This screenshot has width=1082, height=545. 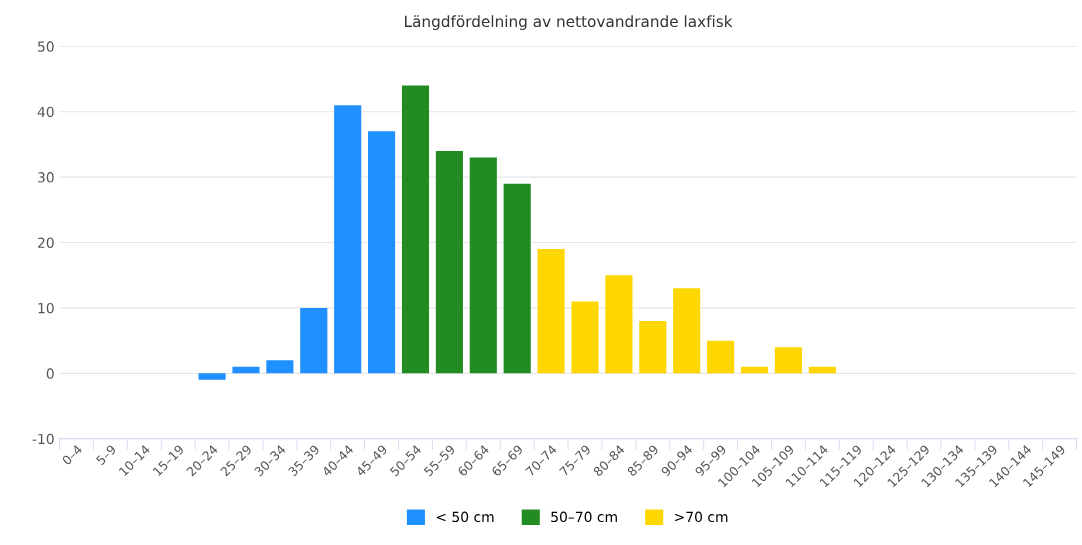 What do you see at coordinates (43, 439) in the screenshot?
I see `y-tick-label: -10` at bounding box center [43, 439].